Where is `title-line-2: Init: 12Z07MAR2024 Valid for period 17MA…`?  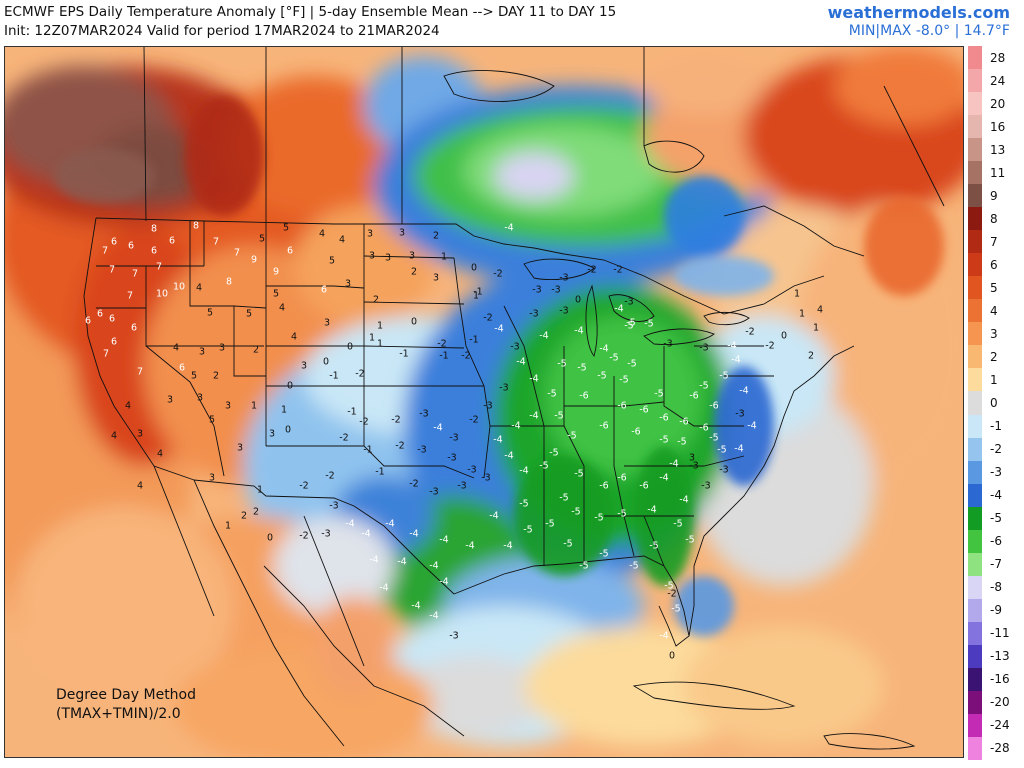
title-line-2: Init: 12Z07MAR2024 Valid for period 17MA… is located at coordinates (222, 31).